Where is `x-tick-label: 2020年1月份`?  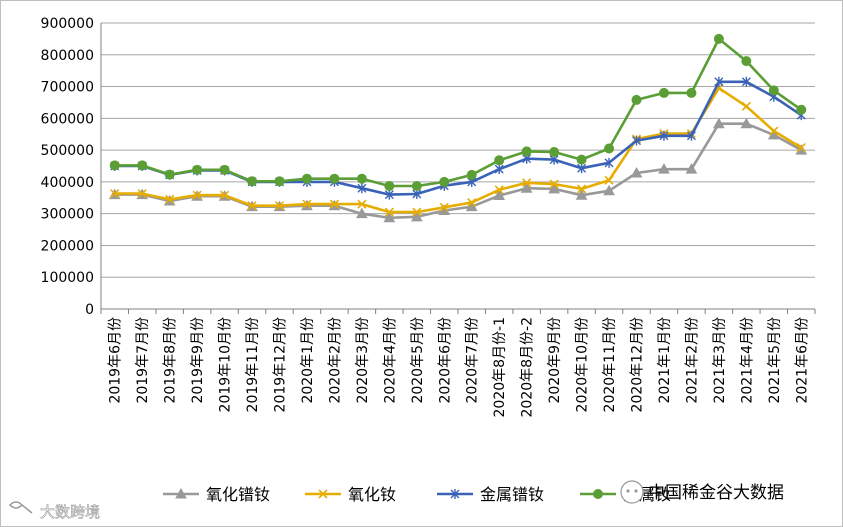 x-tick-label: 2020年1月份 is located at coordinates (308, 360).